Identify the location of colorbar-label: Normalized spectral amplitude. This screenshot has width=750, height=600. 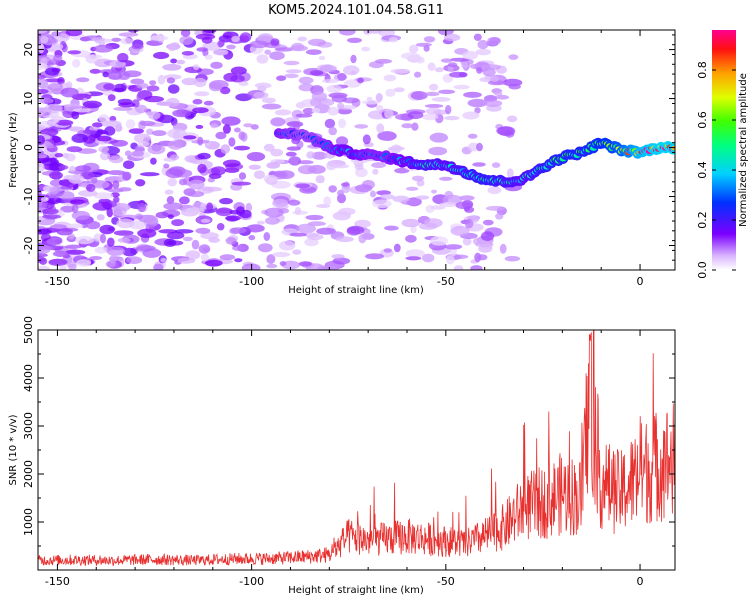
(743, 150).